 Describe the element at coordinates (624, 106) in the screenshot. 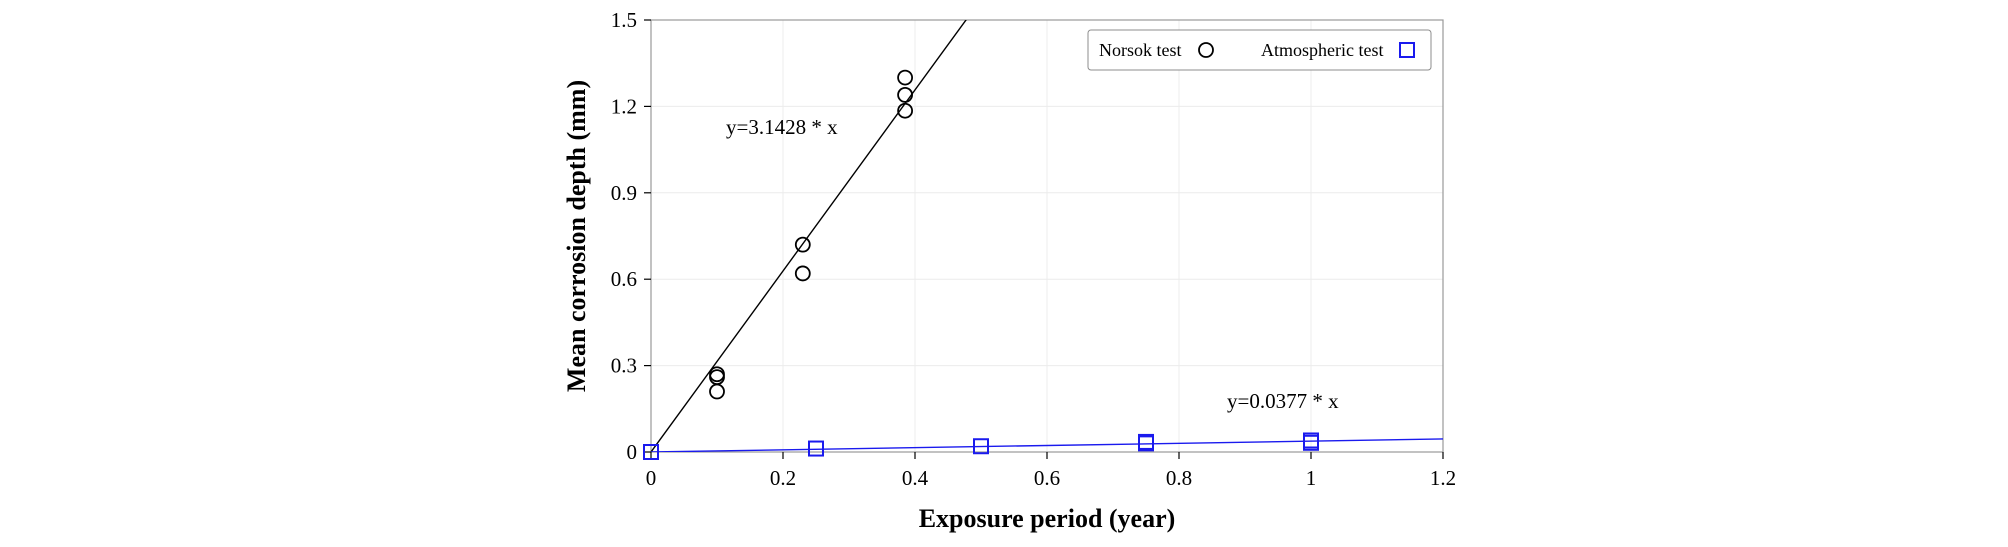

I see `y-tick-label: 1.2` at that location.